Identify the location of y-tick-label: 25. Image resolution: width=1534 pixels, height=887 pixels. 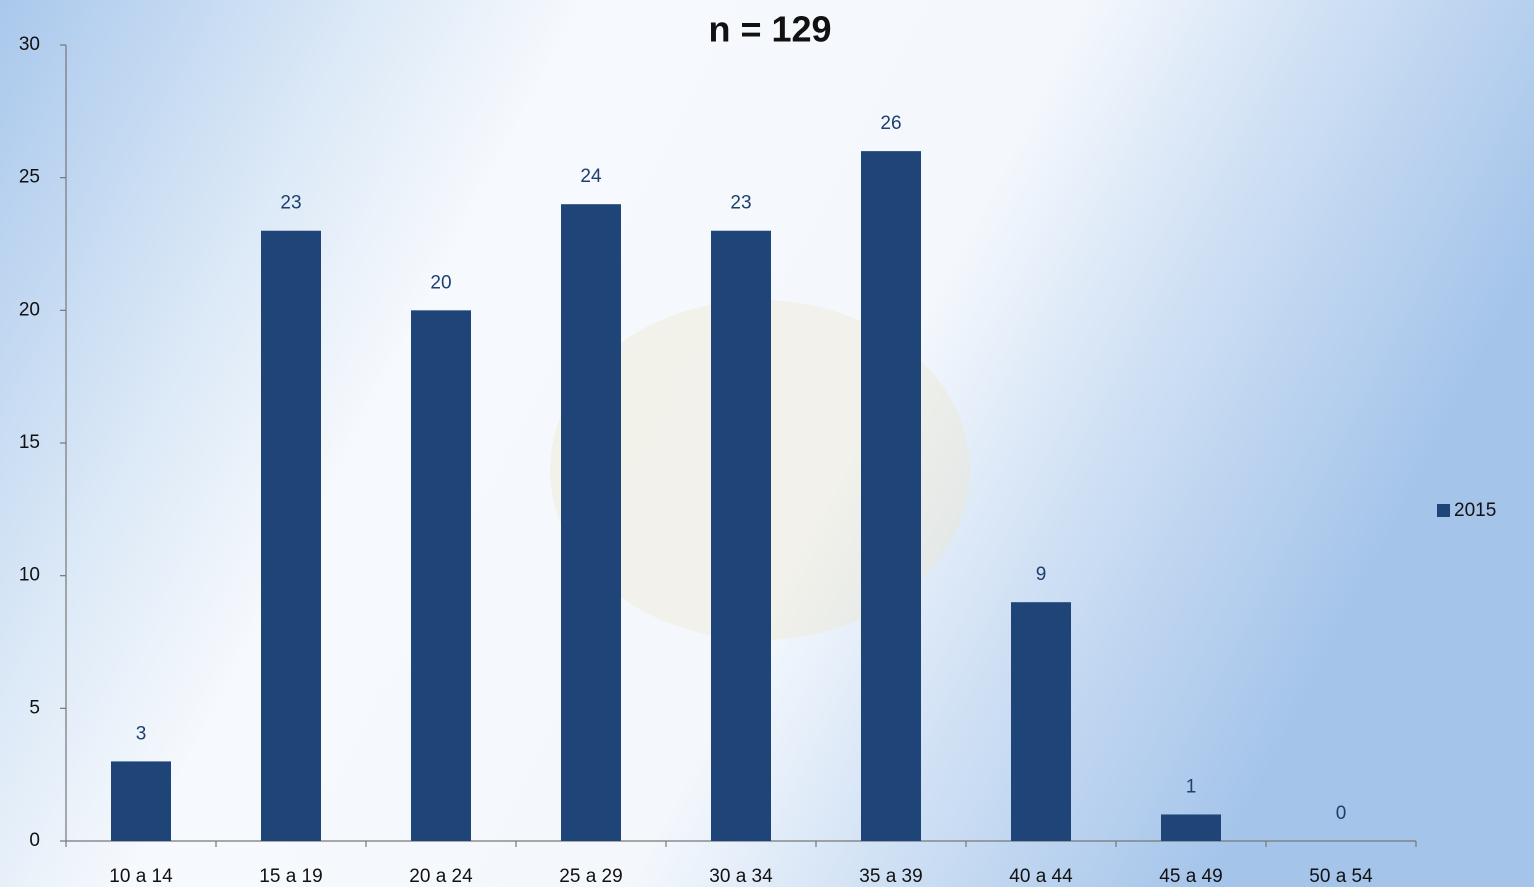
(29, 177).